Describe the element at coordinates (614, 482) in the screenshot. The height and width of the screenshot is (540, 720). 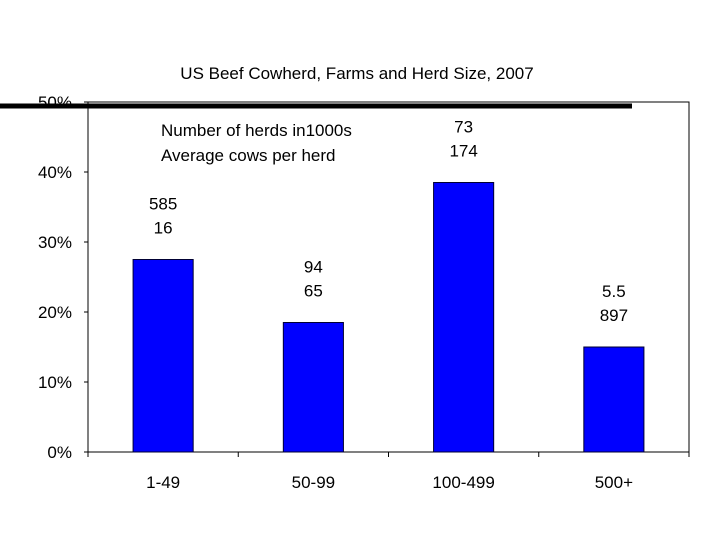
I see `x-category-label: 500+` at that location.